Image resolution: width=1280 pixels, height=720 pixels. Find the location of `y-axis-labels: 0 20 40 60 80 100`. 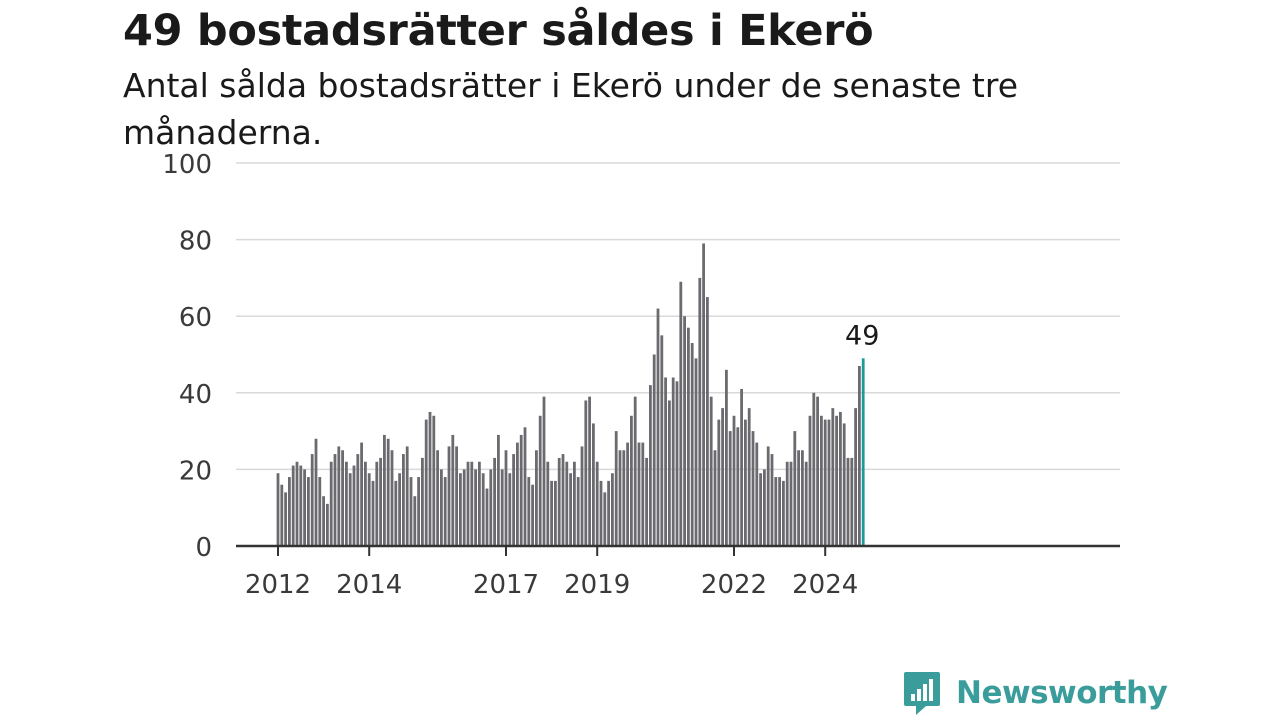

y-axis-labels: 0 20 40 60 80 100 is located at coordinates (187, 356).